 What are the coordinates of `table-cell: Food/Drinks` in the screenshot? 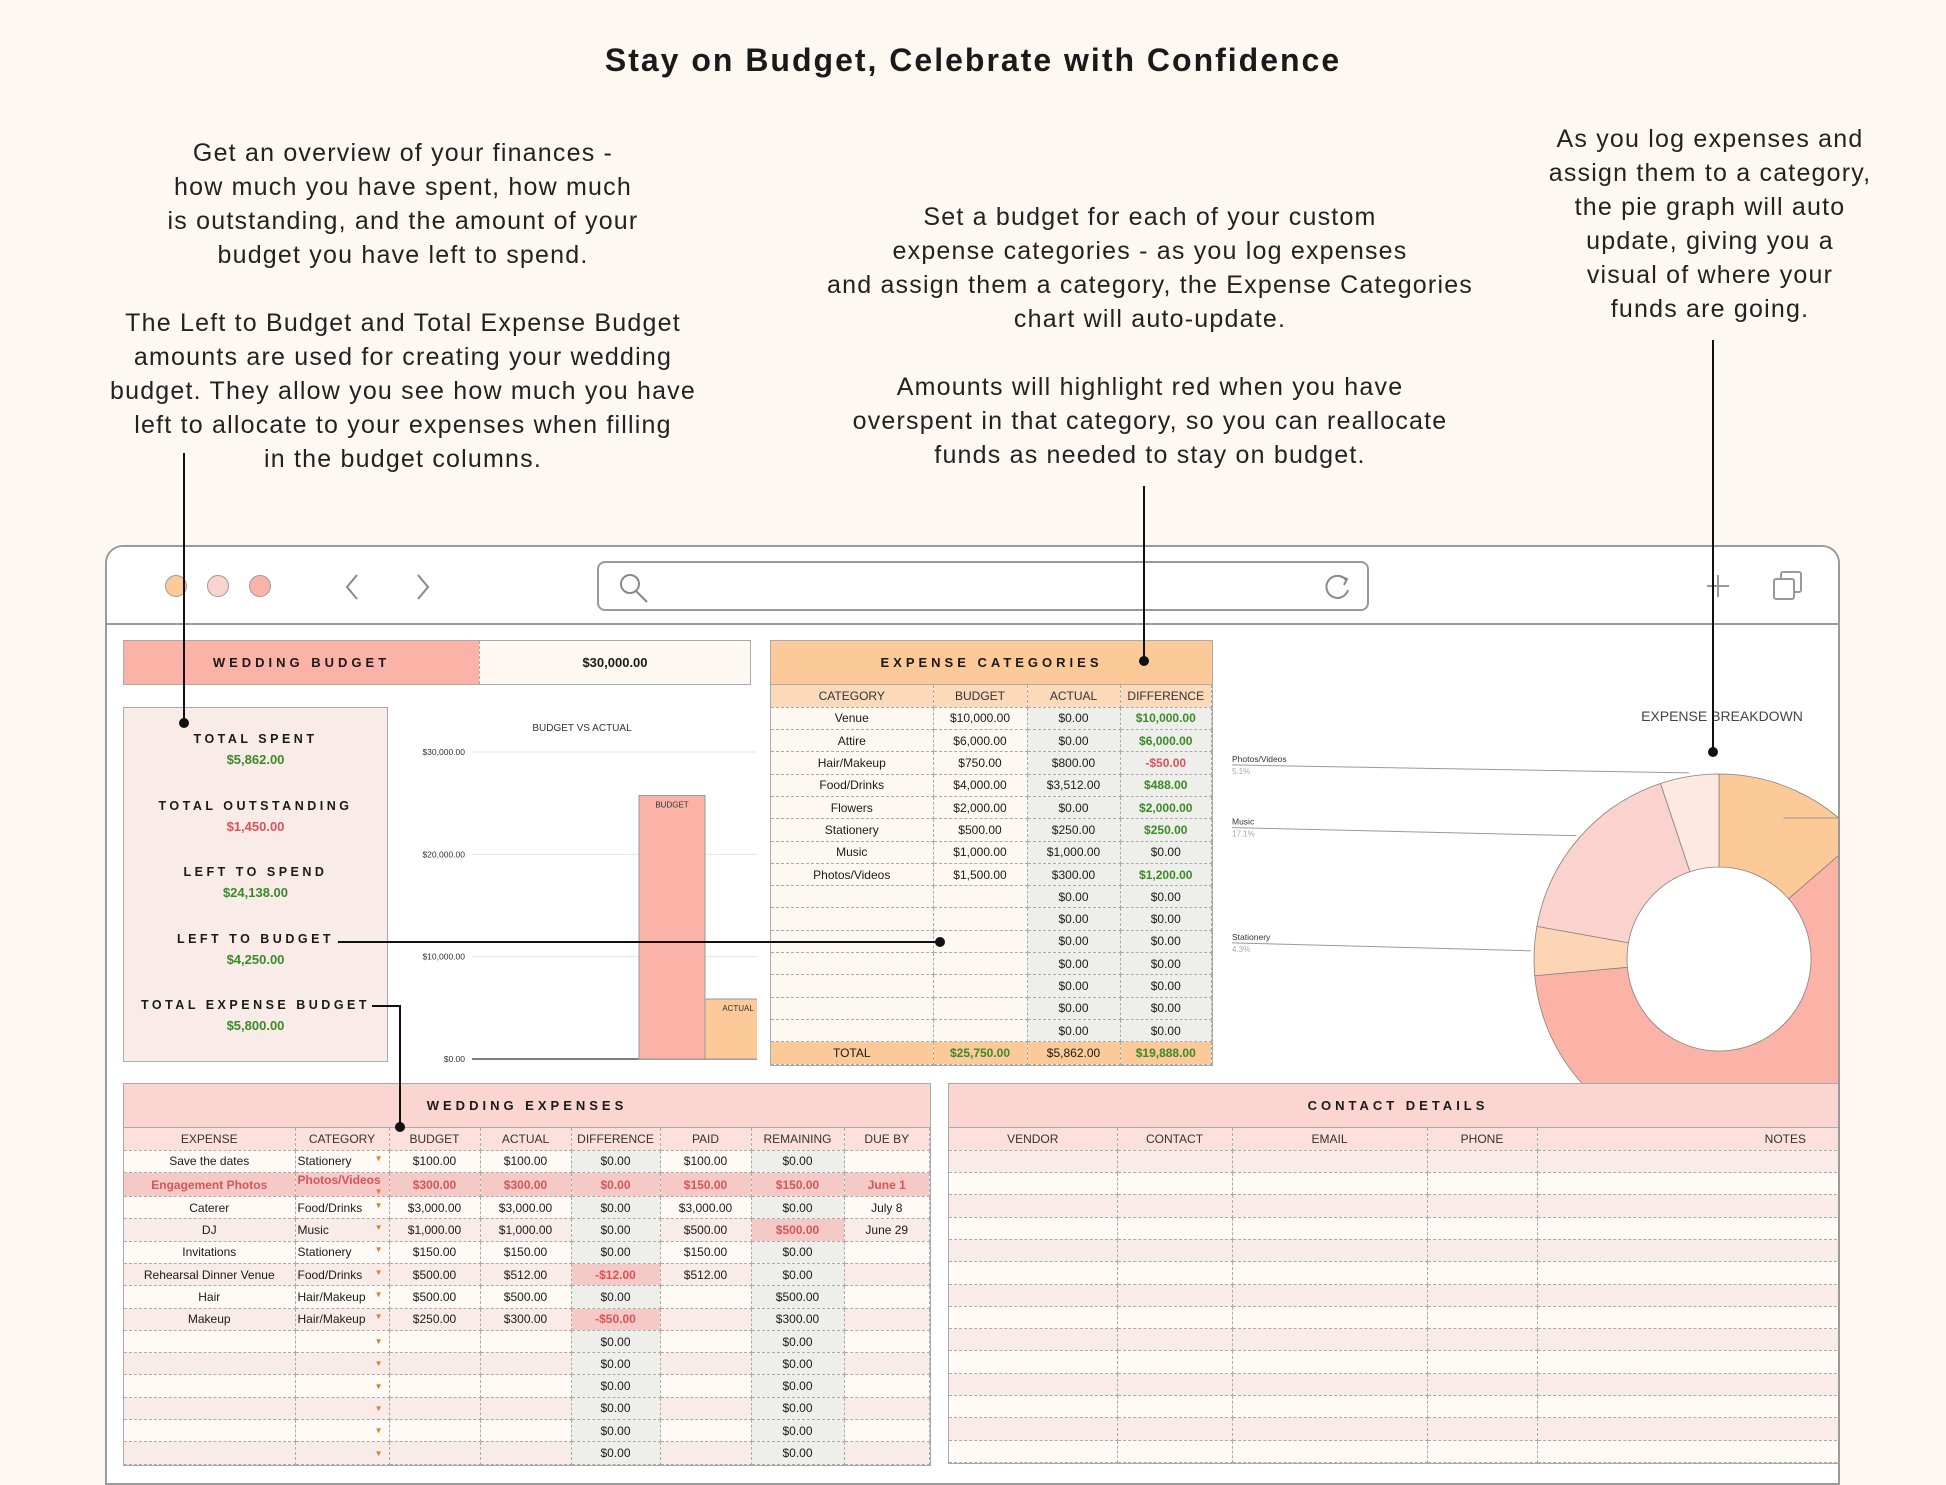 It's located at (852, 785).